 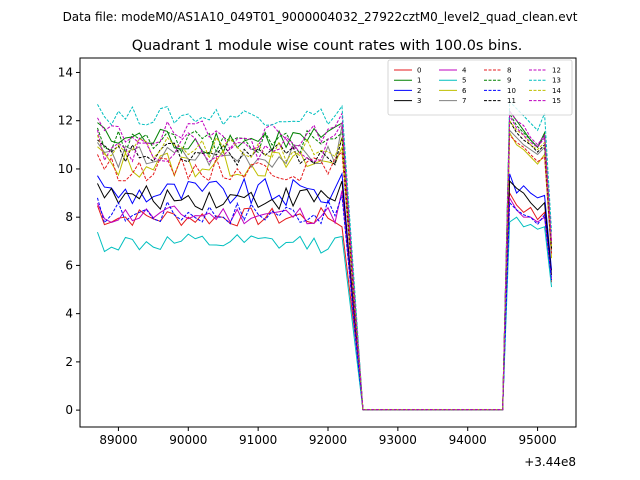 I want to click on legend-label-2: 2, so click(x=419, y=91).